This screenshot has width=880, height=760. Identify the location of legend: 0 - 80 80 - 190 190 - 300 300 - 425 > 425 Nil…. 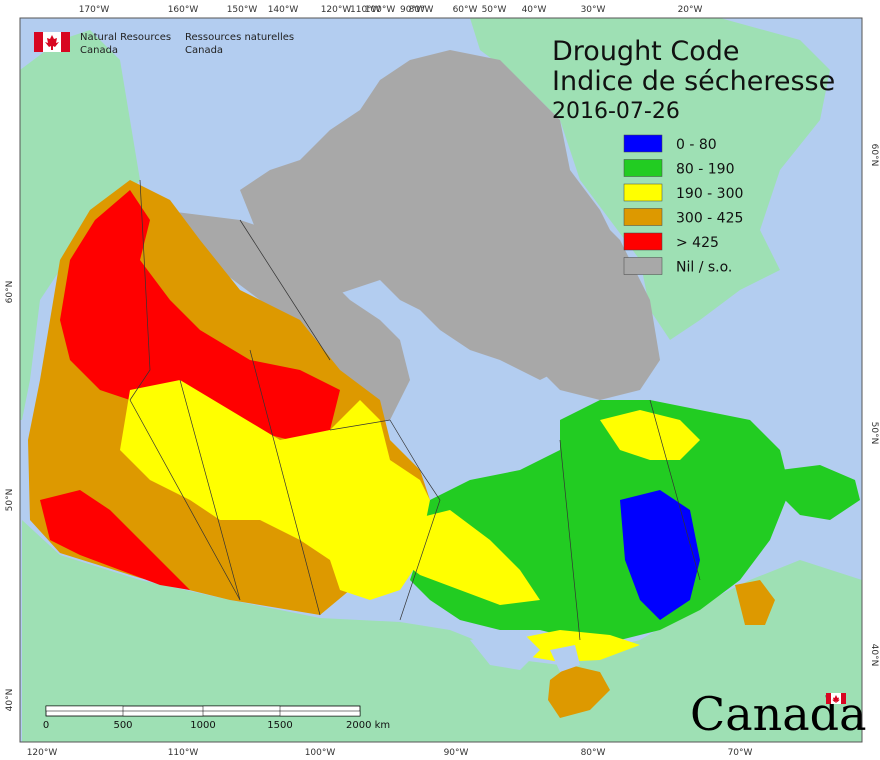
(683, 205).